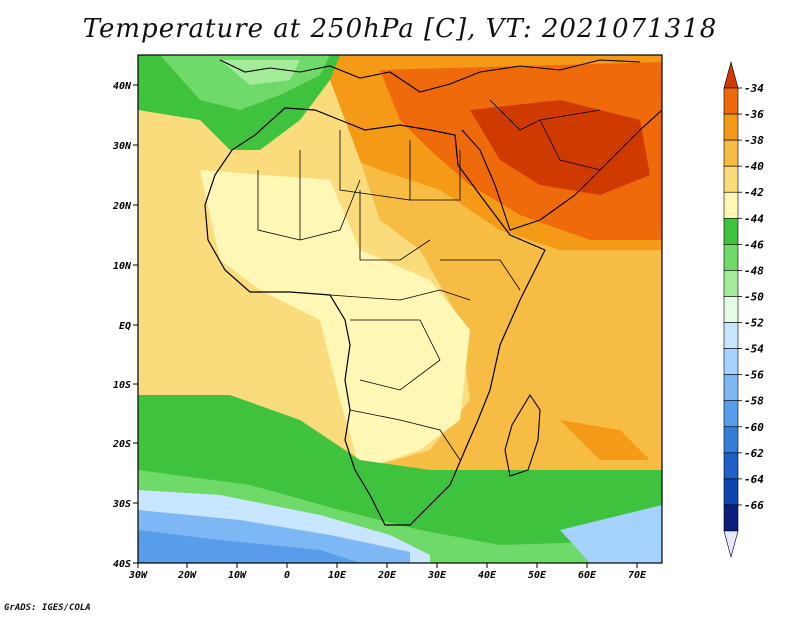  What do you see at coordinates (611, 534) in the screenshot?
I see `field-south-east-blue` at bounding box center [611, 534].